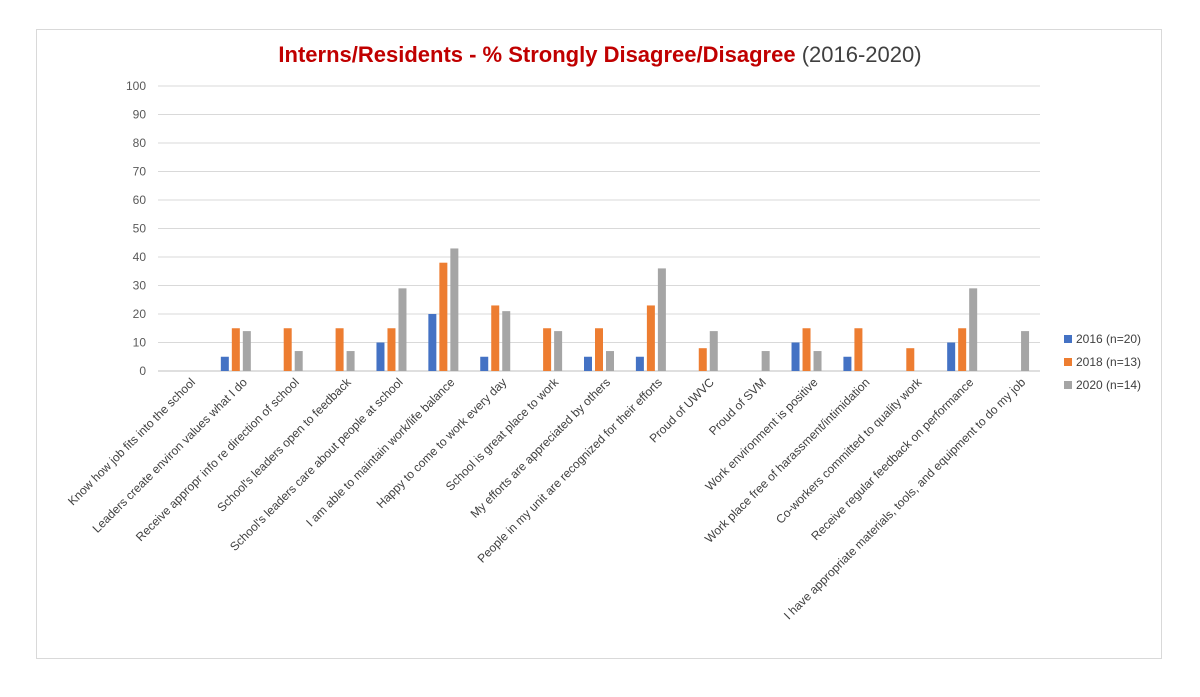  What do you see at coordinates (1108, 339) in the screenshot?
I see `legend-label: 2016 (n=20)` at bounding box center [1108, 339].